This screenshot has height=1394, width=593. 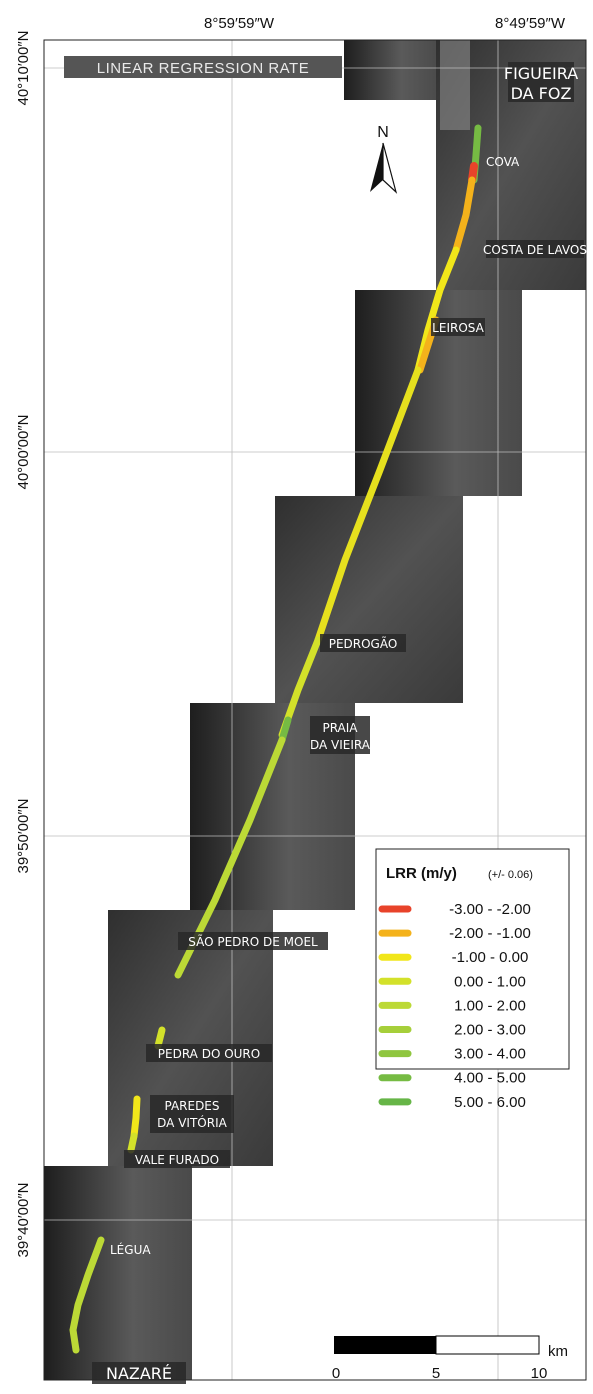 What do you see at coordinates (336, 1373) in the screenshot?
I see `scale-label: 0` at bounding box center [336, 1373].